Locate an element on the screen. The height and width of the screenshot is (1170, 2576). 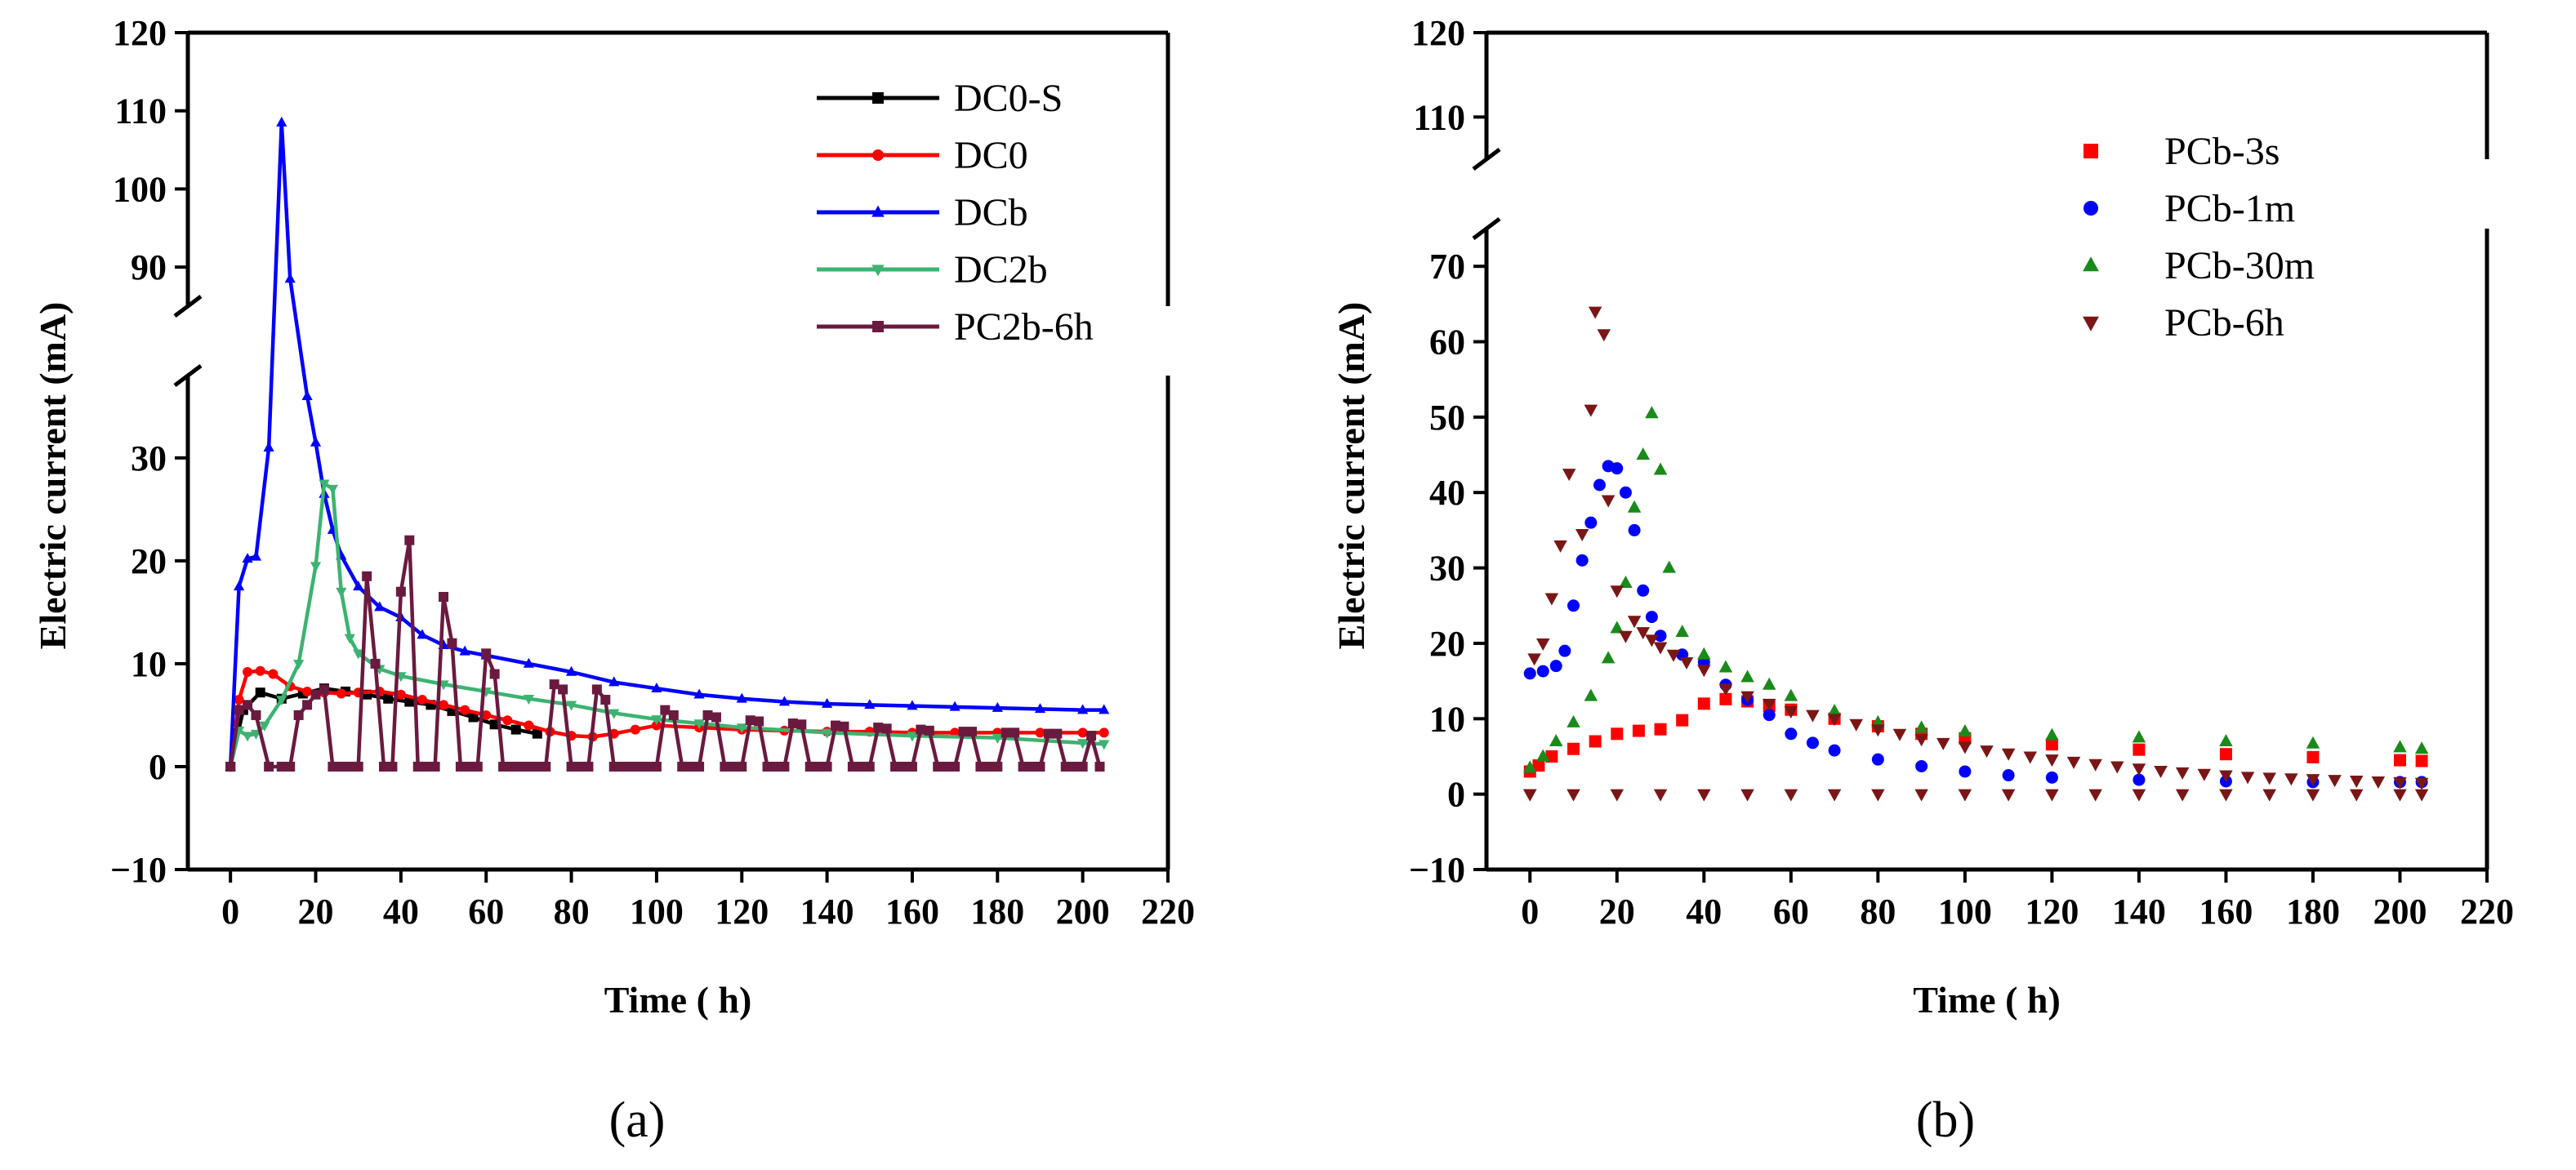
legend-item-DC2b: DC2b is located at coordinates (932, 269).